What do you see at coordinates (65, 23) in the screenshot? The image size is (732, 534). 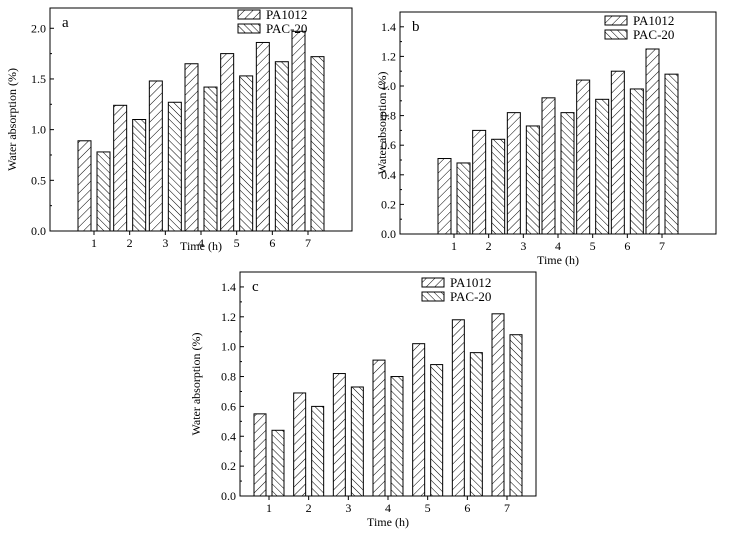 I see `panel-label: a` at bounding box center [65, 23].